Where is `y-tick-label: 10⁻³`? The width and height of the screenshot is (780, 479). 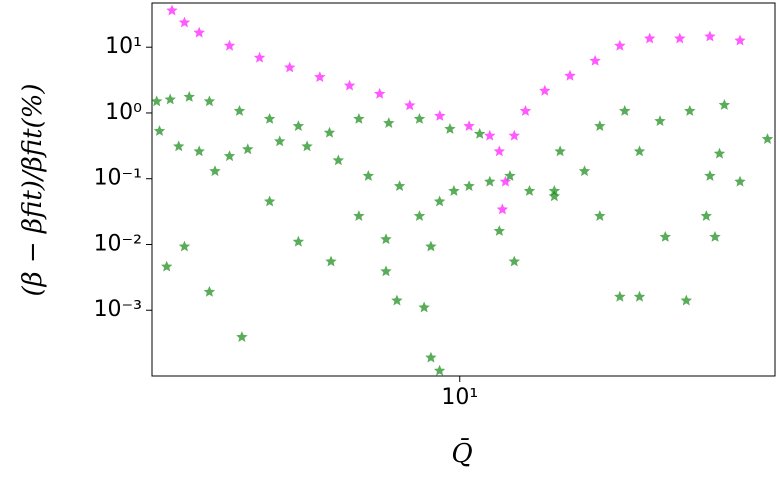
y-tick-label: 10⁻³ is located at coordinates (118, 309).